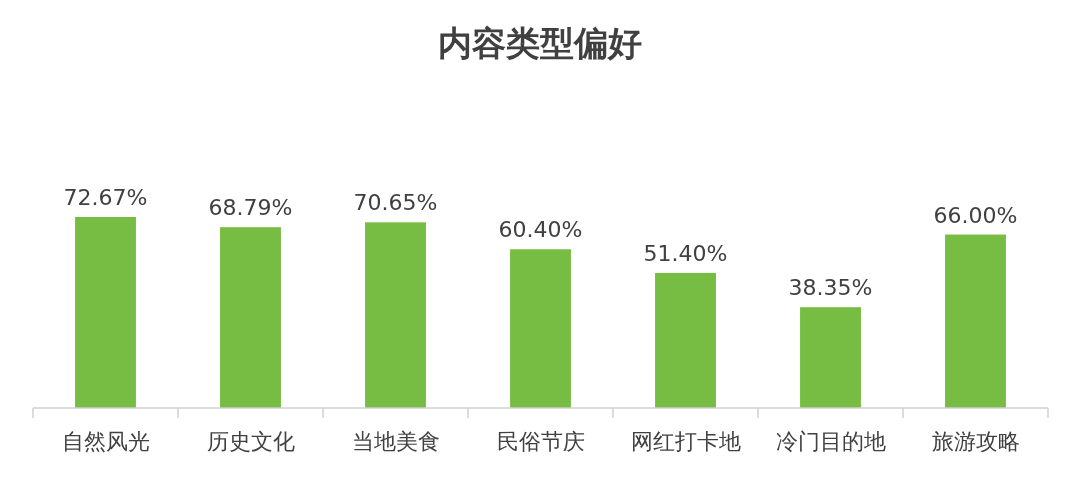 The height and width of the screenshot is (501, 1080). What do you see at coordinates (395, 203) in the screenshot?
I see `data-label: 70.65%` at bounding box center [395, 203].